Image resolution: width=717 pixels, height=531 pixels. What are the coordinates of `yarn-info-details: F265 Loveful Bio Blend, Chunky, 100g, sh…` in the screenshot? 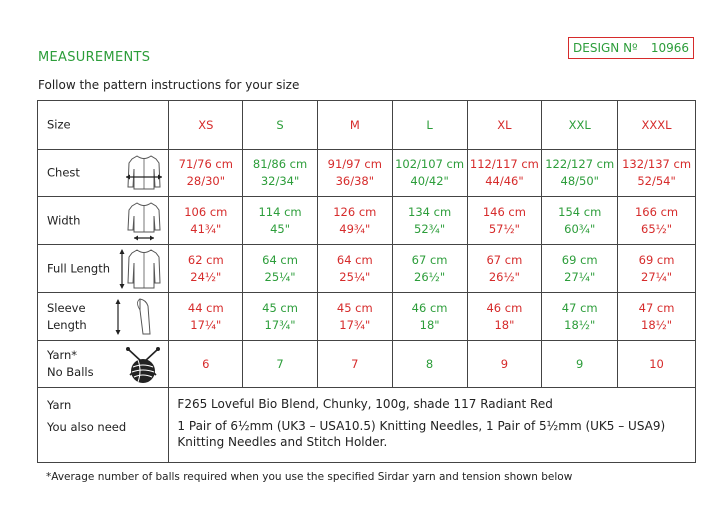 It's located at (432, 425).